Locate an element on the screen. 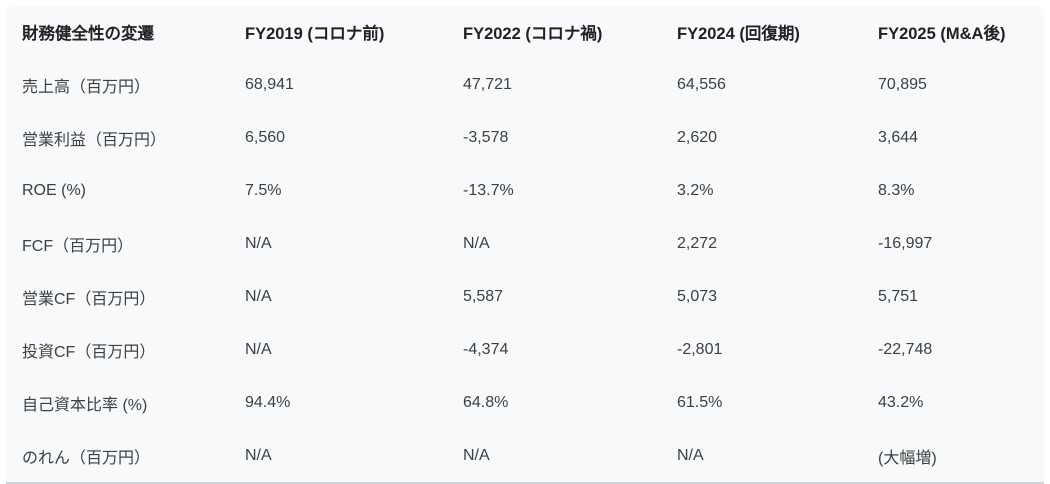 This screenshot has width=1050, height=484. table-cell: 2,620 is located at coordinates (697, 137).